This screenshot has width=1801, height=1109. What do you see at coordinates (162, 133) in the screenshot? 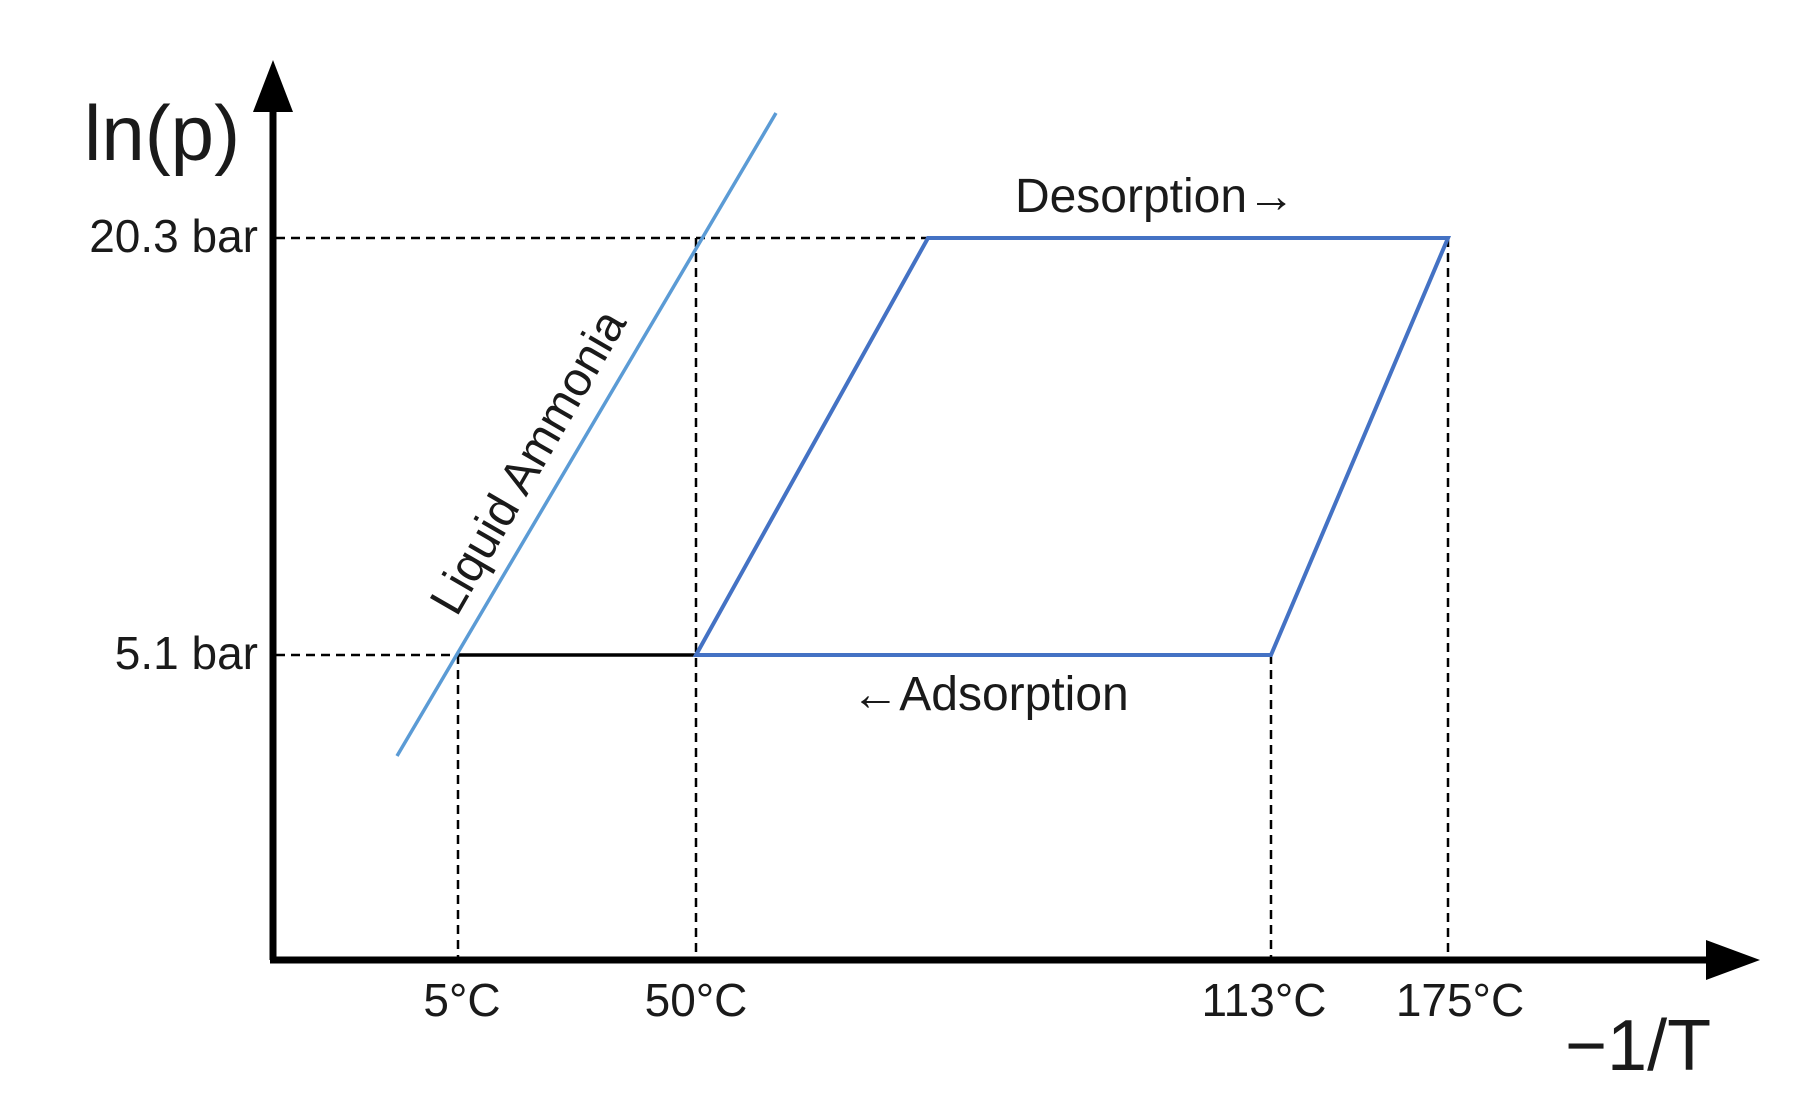
I see `y-axis-label: ln(p)` at bounding box center [162, 133].